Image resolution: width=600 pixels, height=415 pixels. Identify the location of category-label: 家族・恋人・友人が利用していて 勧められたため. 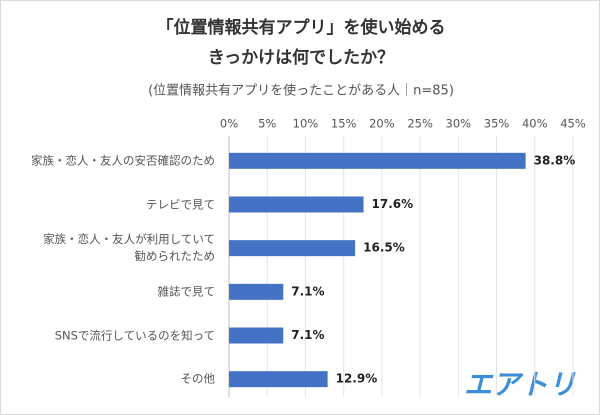
(129, 248).